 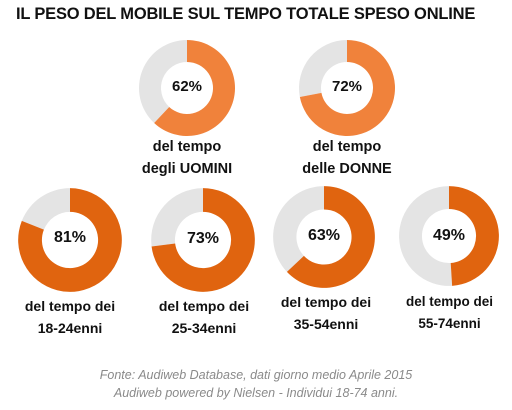 I want to click on caption-women: del tempo delle DONNE, so click(x=347, y=158).